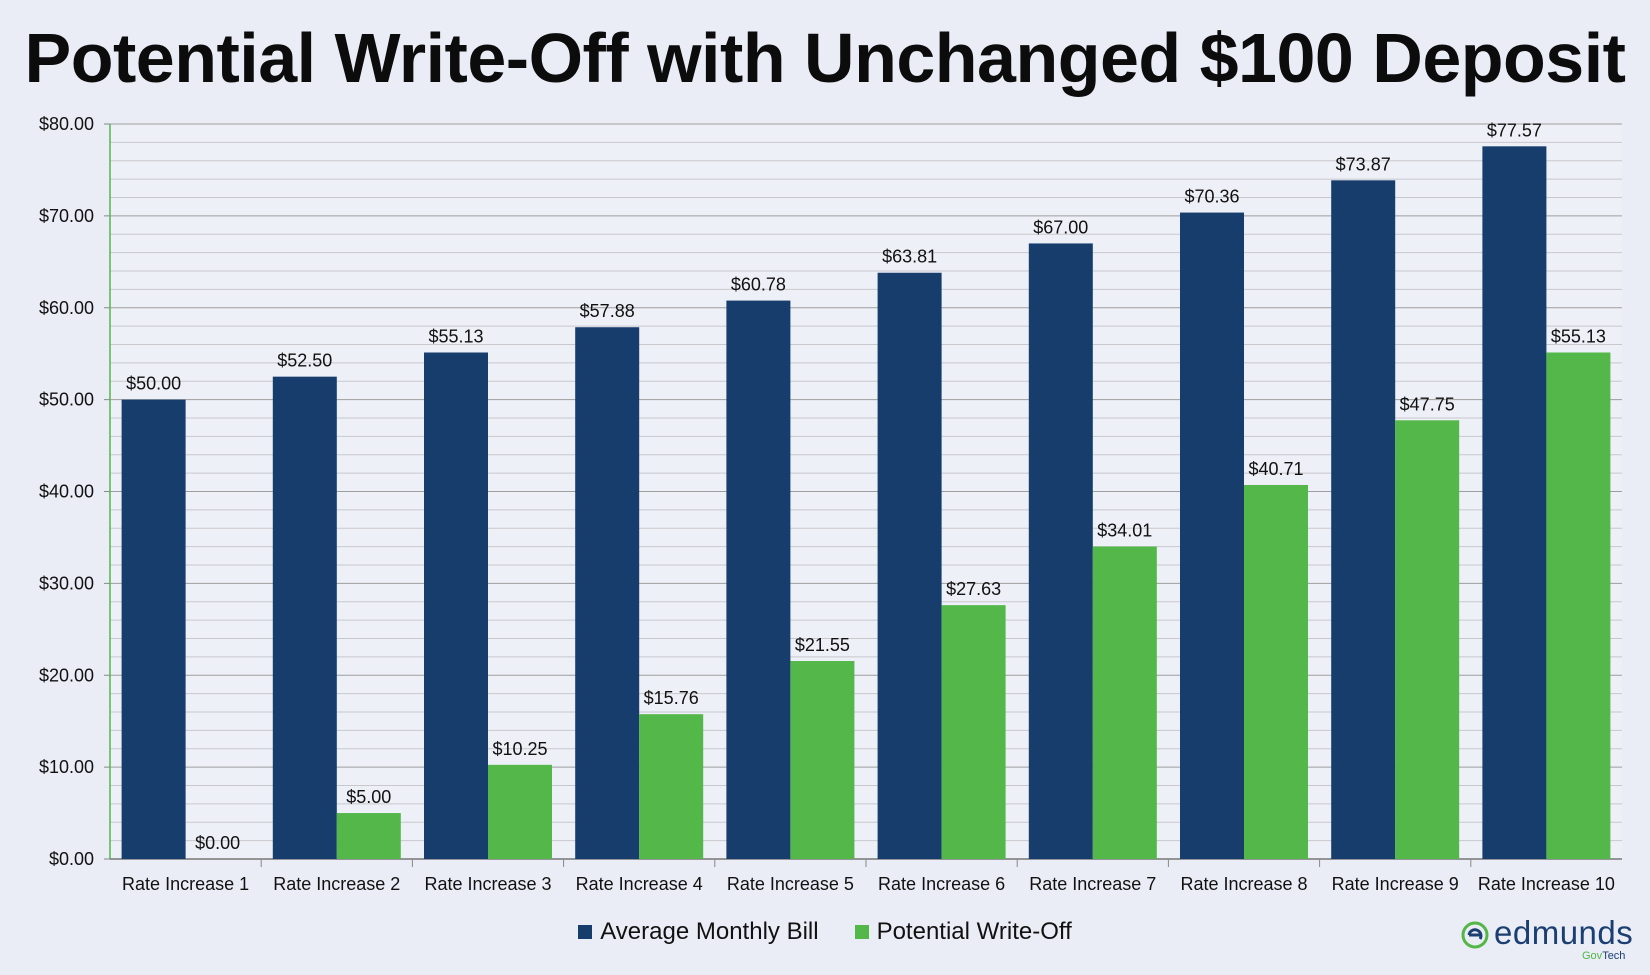  What do you see at coordinates (1614, 956) in the screenshot?
I see `logo-sub-tech: Tech` at bounding box center [1614, 956].